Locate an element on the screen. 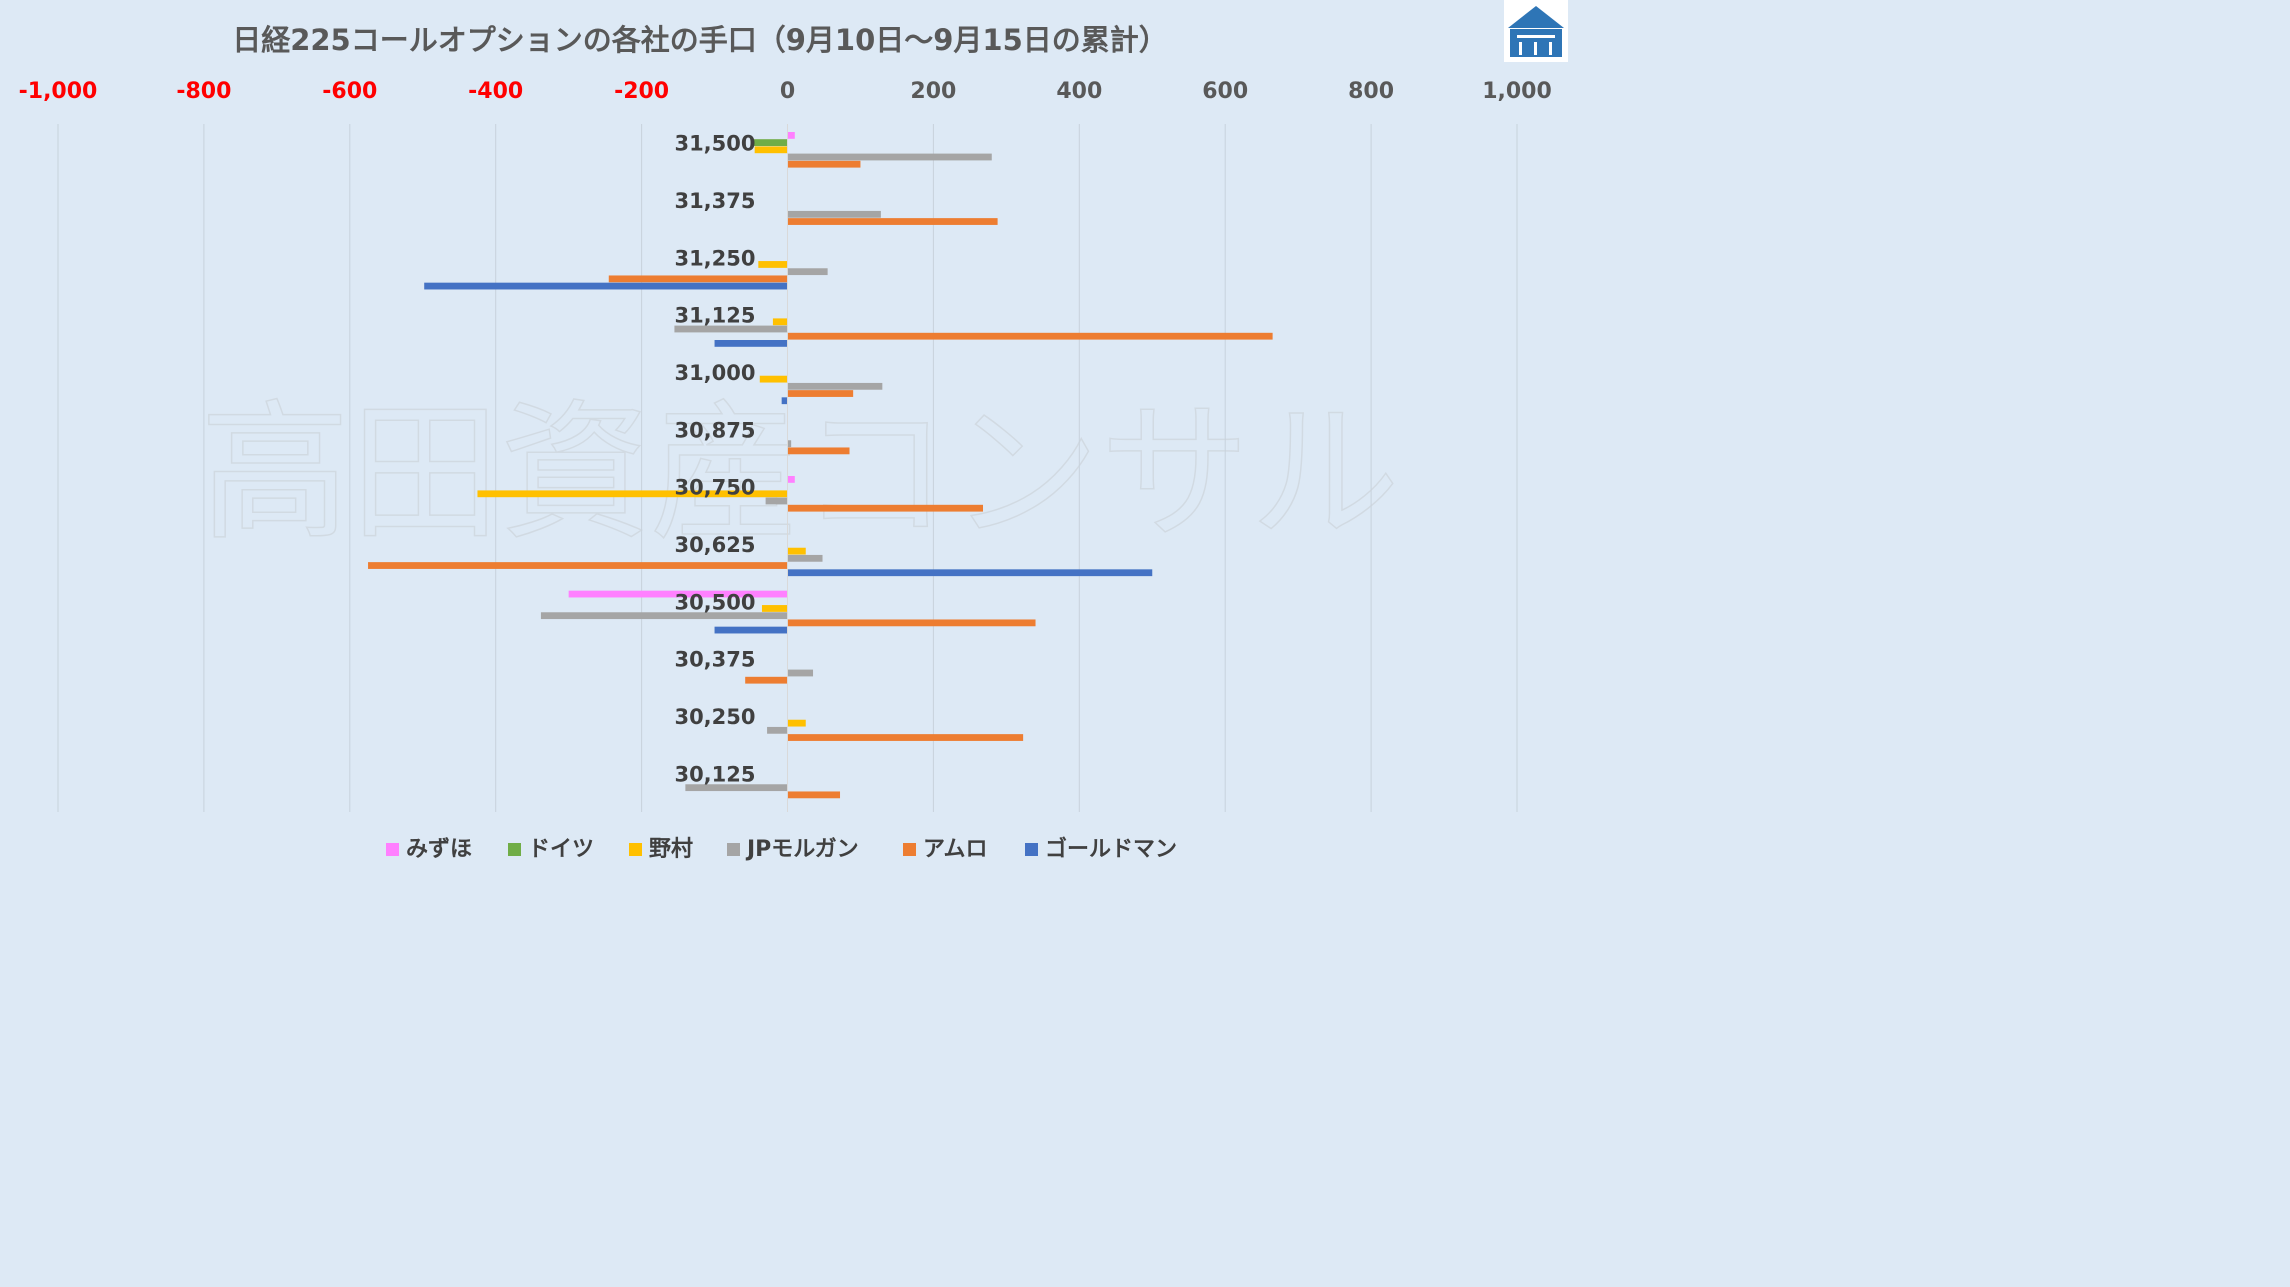  watermark-layer: 高田資産コンサル is located at coordinates (800, 474).